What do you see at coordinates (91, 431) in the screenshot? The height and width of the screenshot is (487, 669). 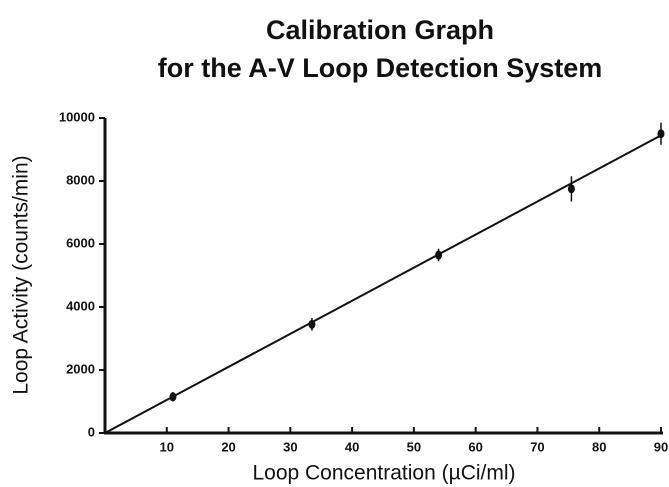 I see `y-tick-label: 0` at bounding box center [91, 431].